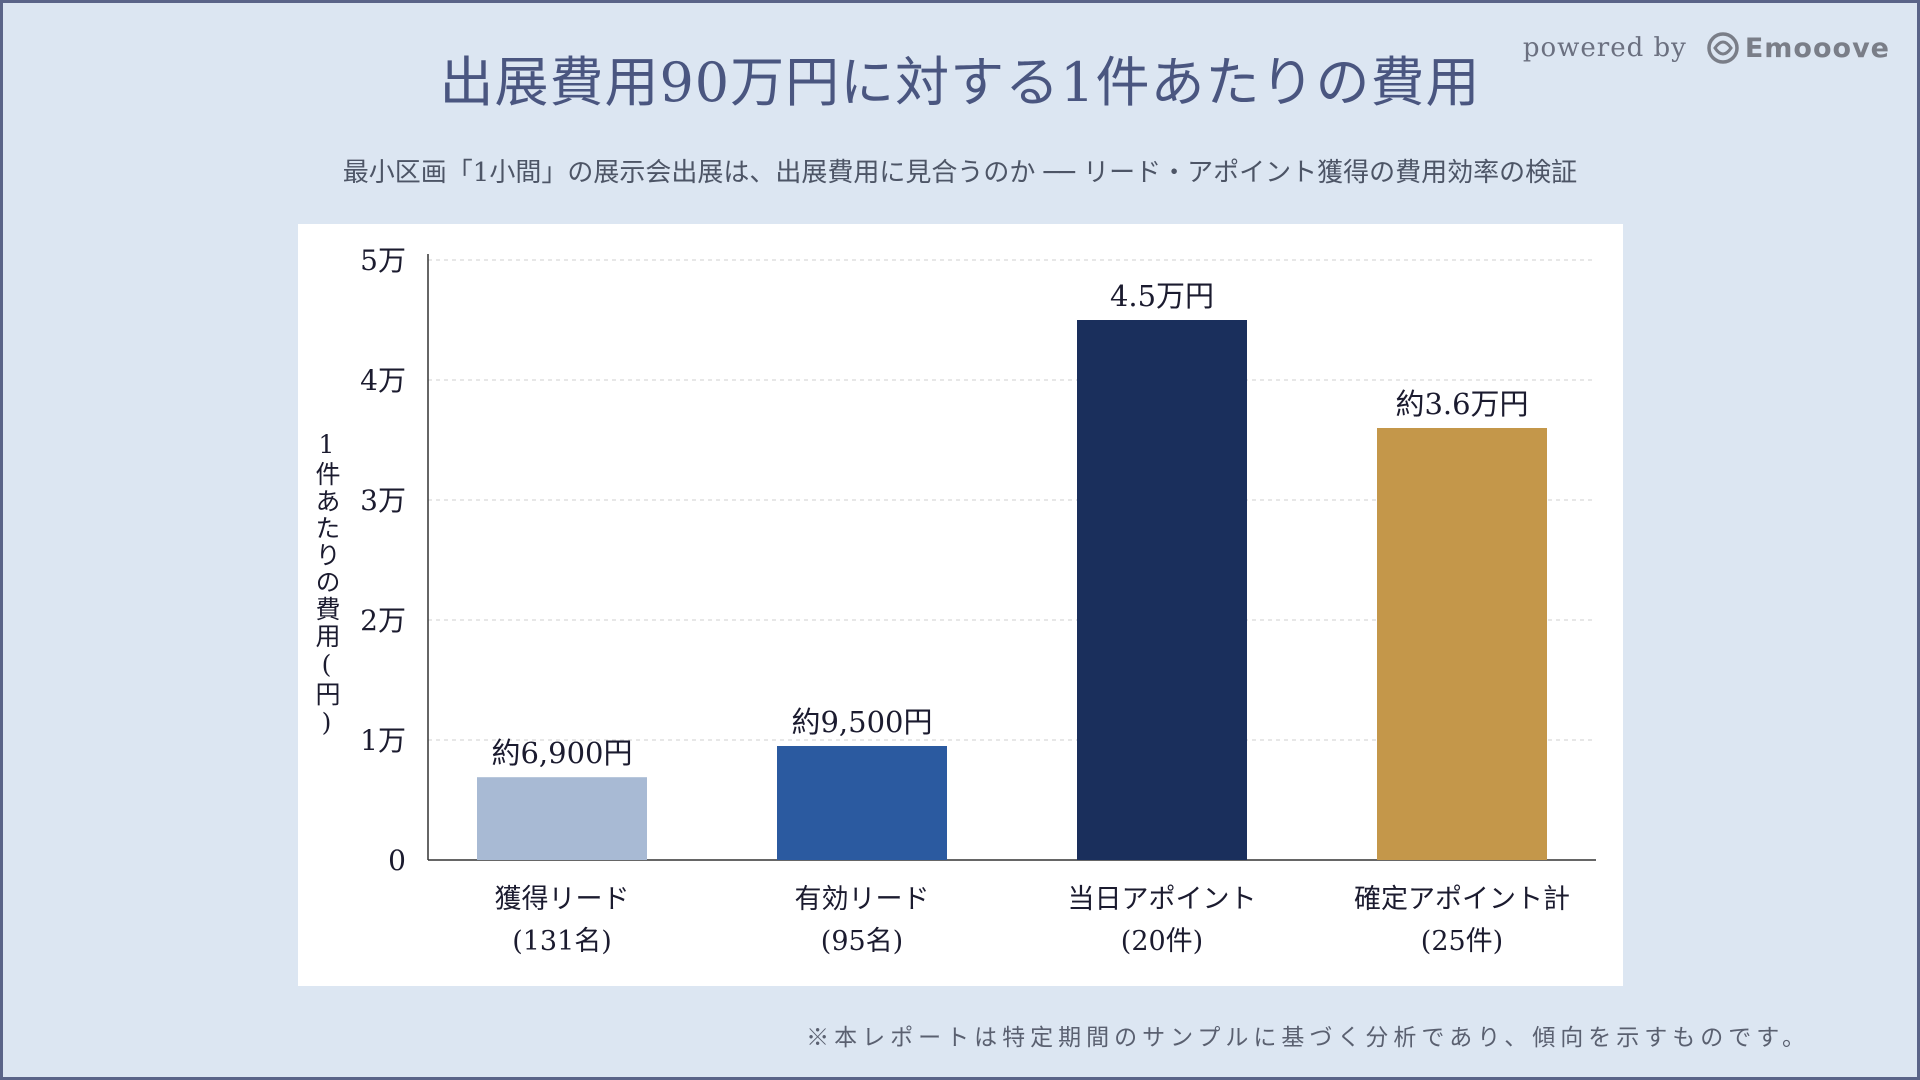 Image resolution: width=1920 pixels, height=1080 pixels. Describe the element at coordinates (861, 722) in the screenshot. I see `data-label: 約9,500円` at that location.